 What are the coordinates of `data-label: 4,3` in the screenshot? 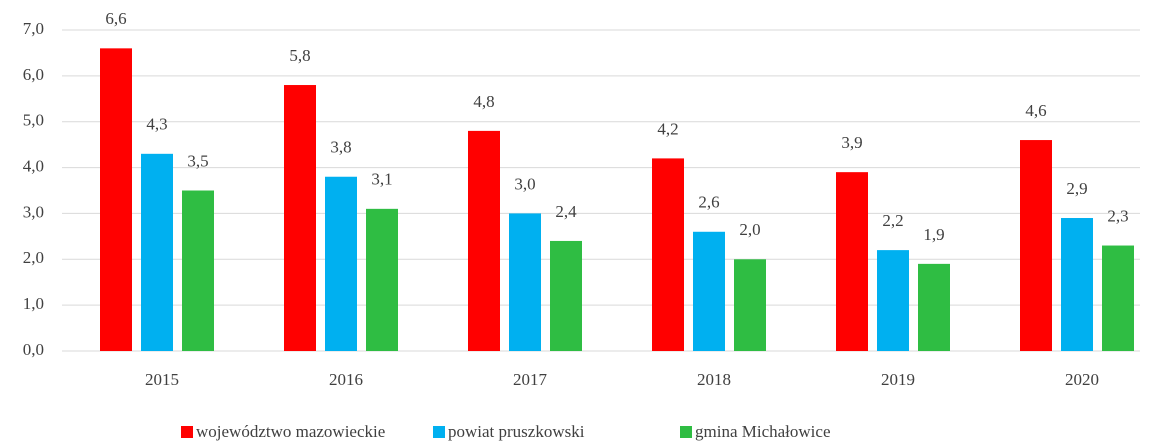 It's located at (156, 124).